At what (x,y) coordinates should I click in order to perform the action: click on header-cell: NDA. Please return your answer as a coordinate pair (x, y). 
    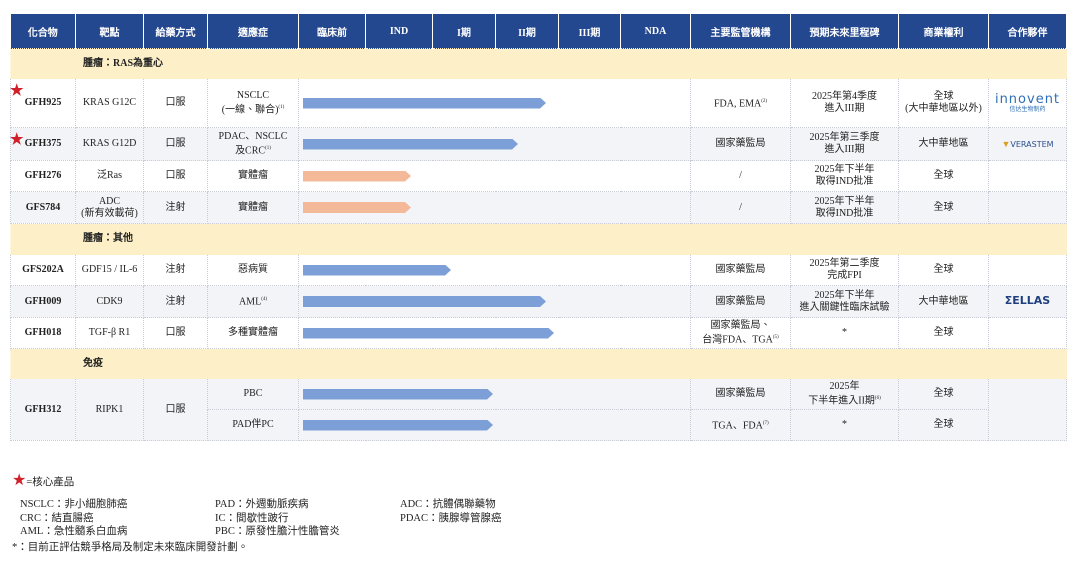
    Looking at the image, I should click on (655, 31).